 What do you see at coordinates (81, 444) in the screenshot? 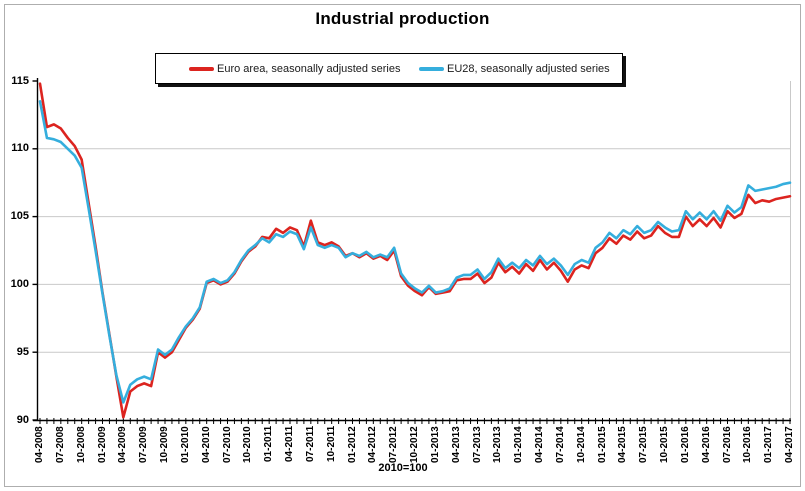
I see `x-axis-tick-label: 10-2008` at bounding box center [81, 444].